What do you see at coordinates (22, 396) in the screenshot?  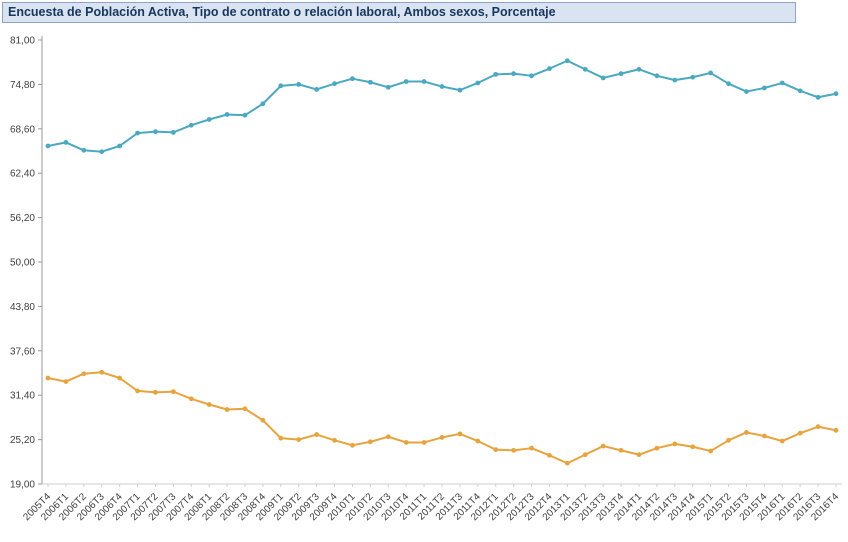 I see `y-tick-label: 31,40` at bounding box center [22, 396].